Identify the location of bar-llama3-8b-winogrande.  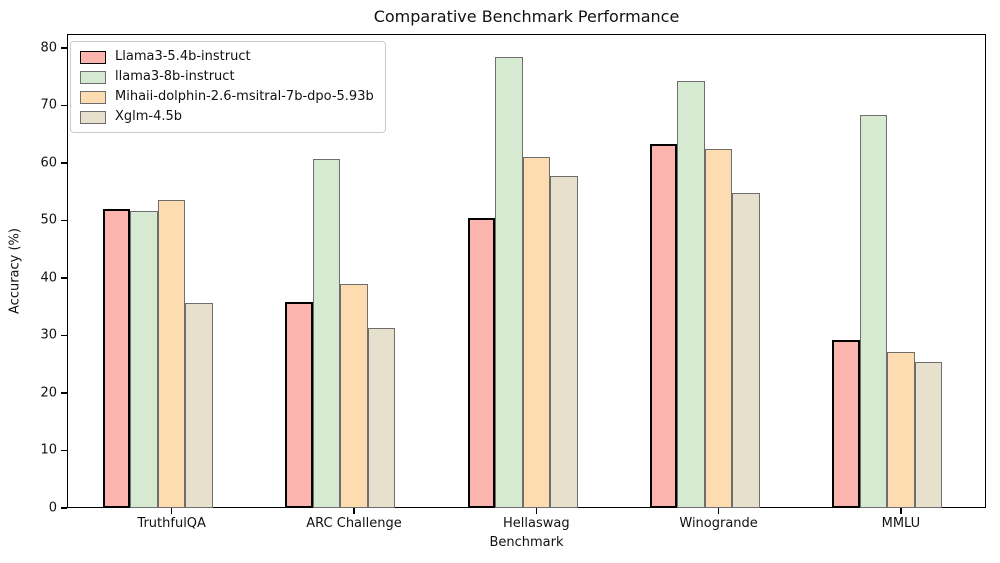
(691, 294).